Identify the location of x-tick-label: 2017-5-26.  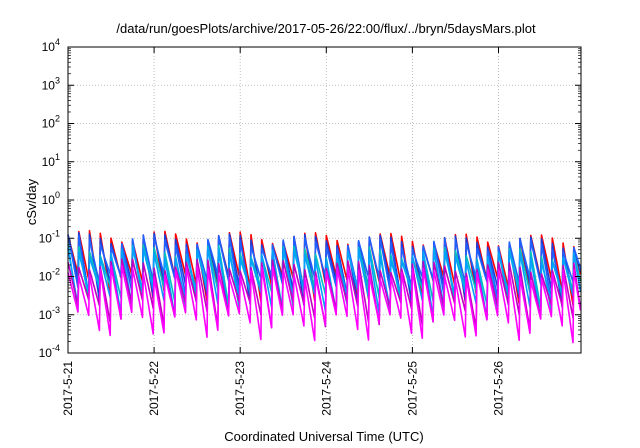
(498, 388).